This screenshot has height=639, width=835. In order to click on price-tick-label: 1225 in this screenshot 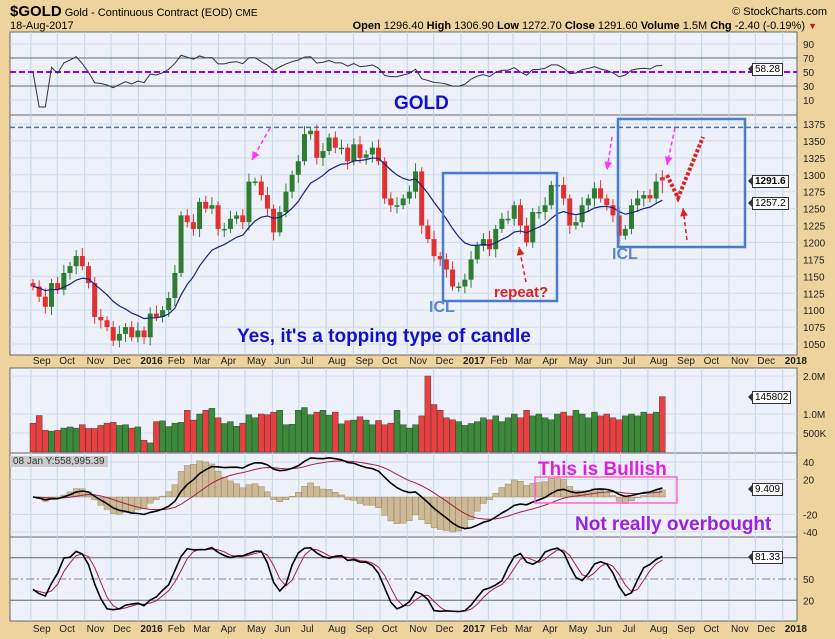, I will do `click(814, 227)`.